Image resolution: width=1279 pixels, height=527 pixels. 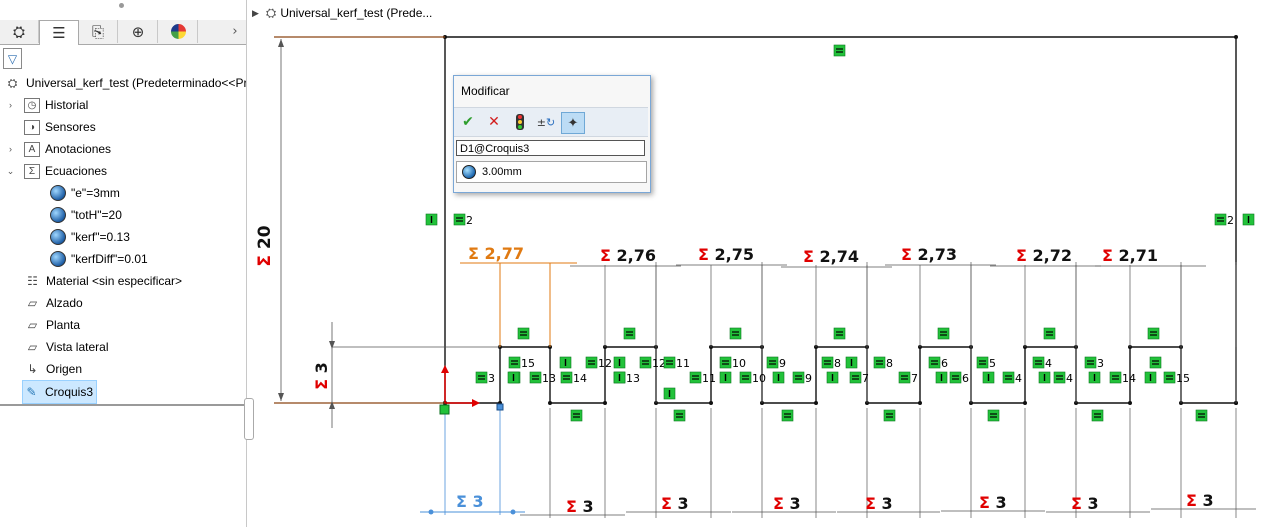 What do you see at coordinates (518, 295) in the screenshot?
I see `selected-dimension: Σ 2,77` at bounding box center [518, 295].